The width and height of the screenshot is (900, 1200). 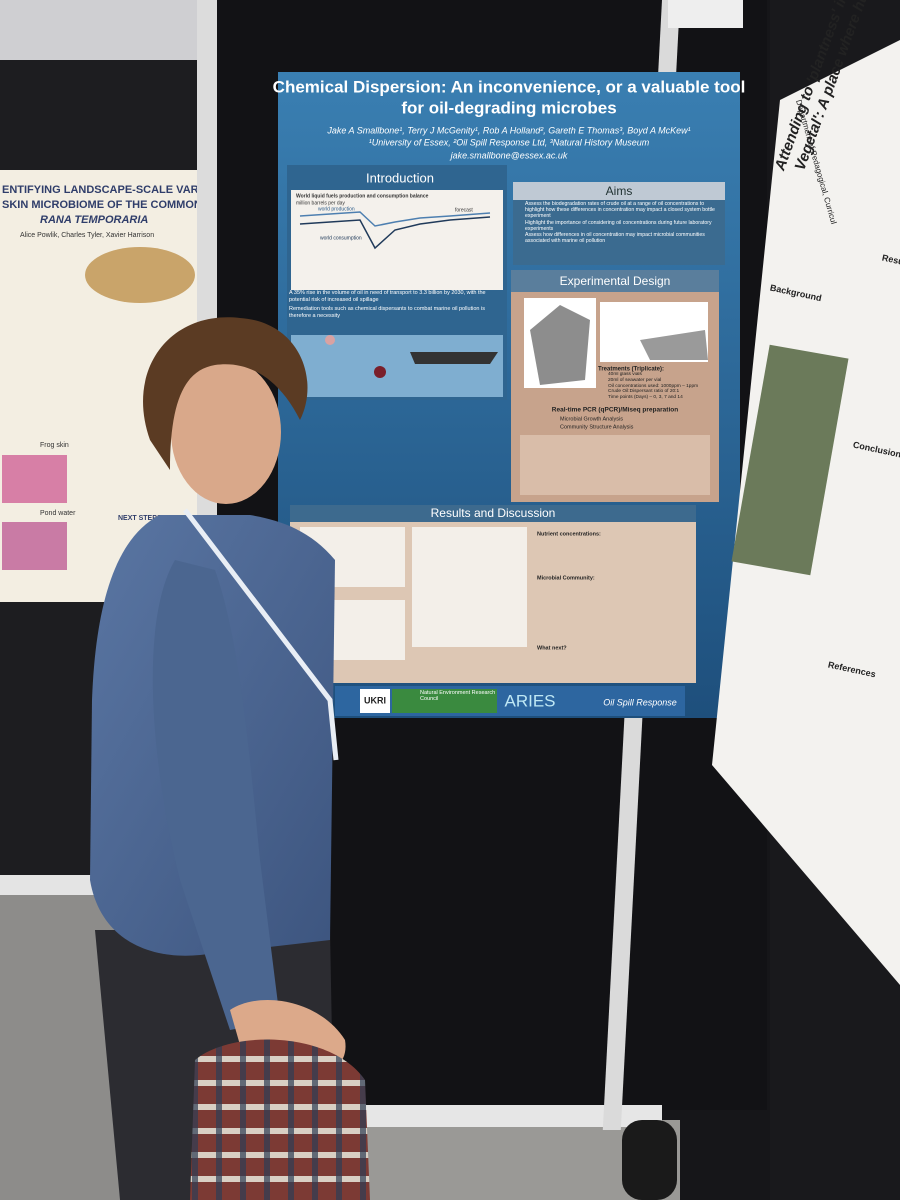 What do you see at coordinates (454, 358) in the screenshot?
I see `ship-illustration` at bounding box center [454, 358].